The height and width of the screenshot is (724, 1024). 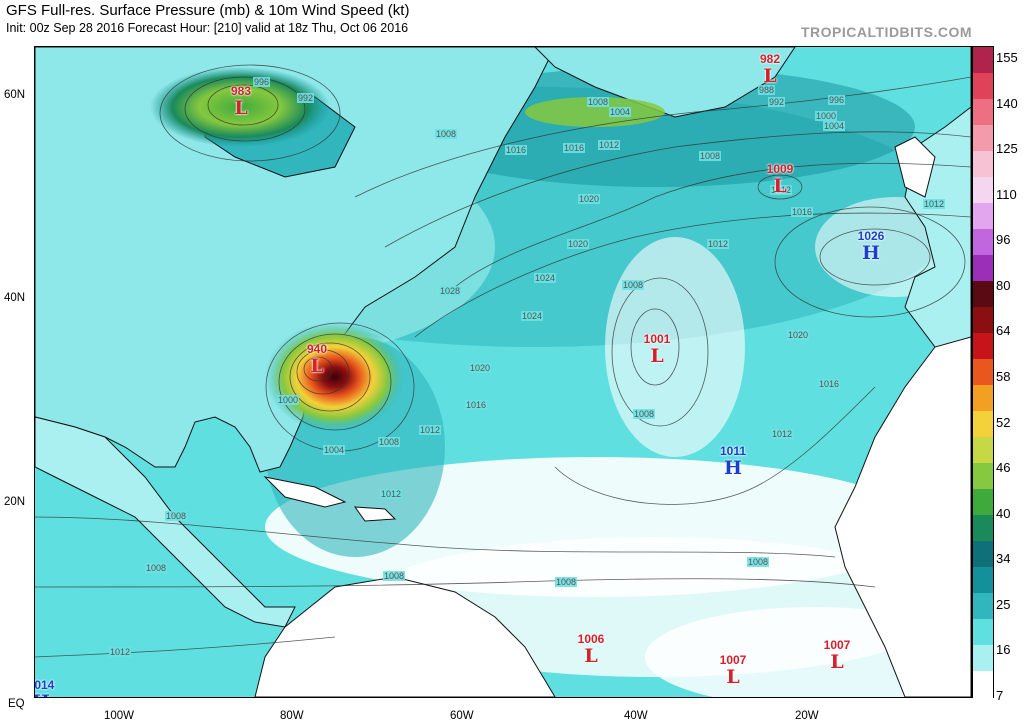 I want to click on lat-label: 60N, so click(x=15, y=95).